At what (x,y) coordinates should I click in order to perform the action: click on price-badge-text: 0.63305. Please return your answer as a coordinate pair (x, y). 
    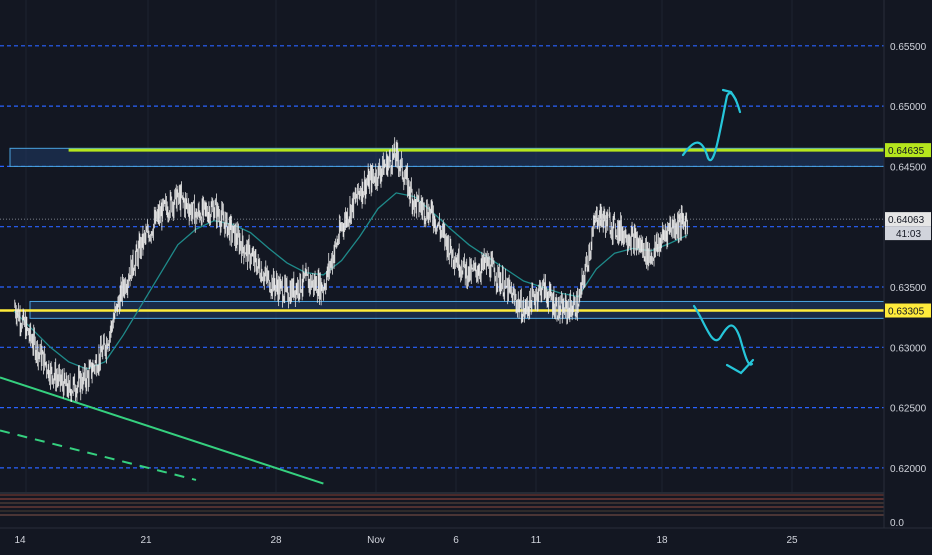
    Looking at the image, I should click on (906, 312).